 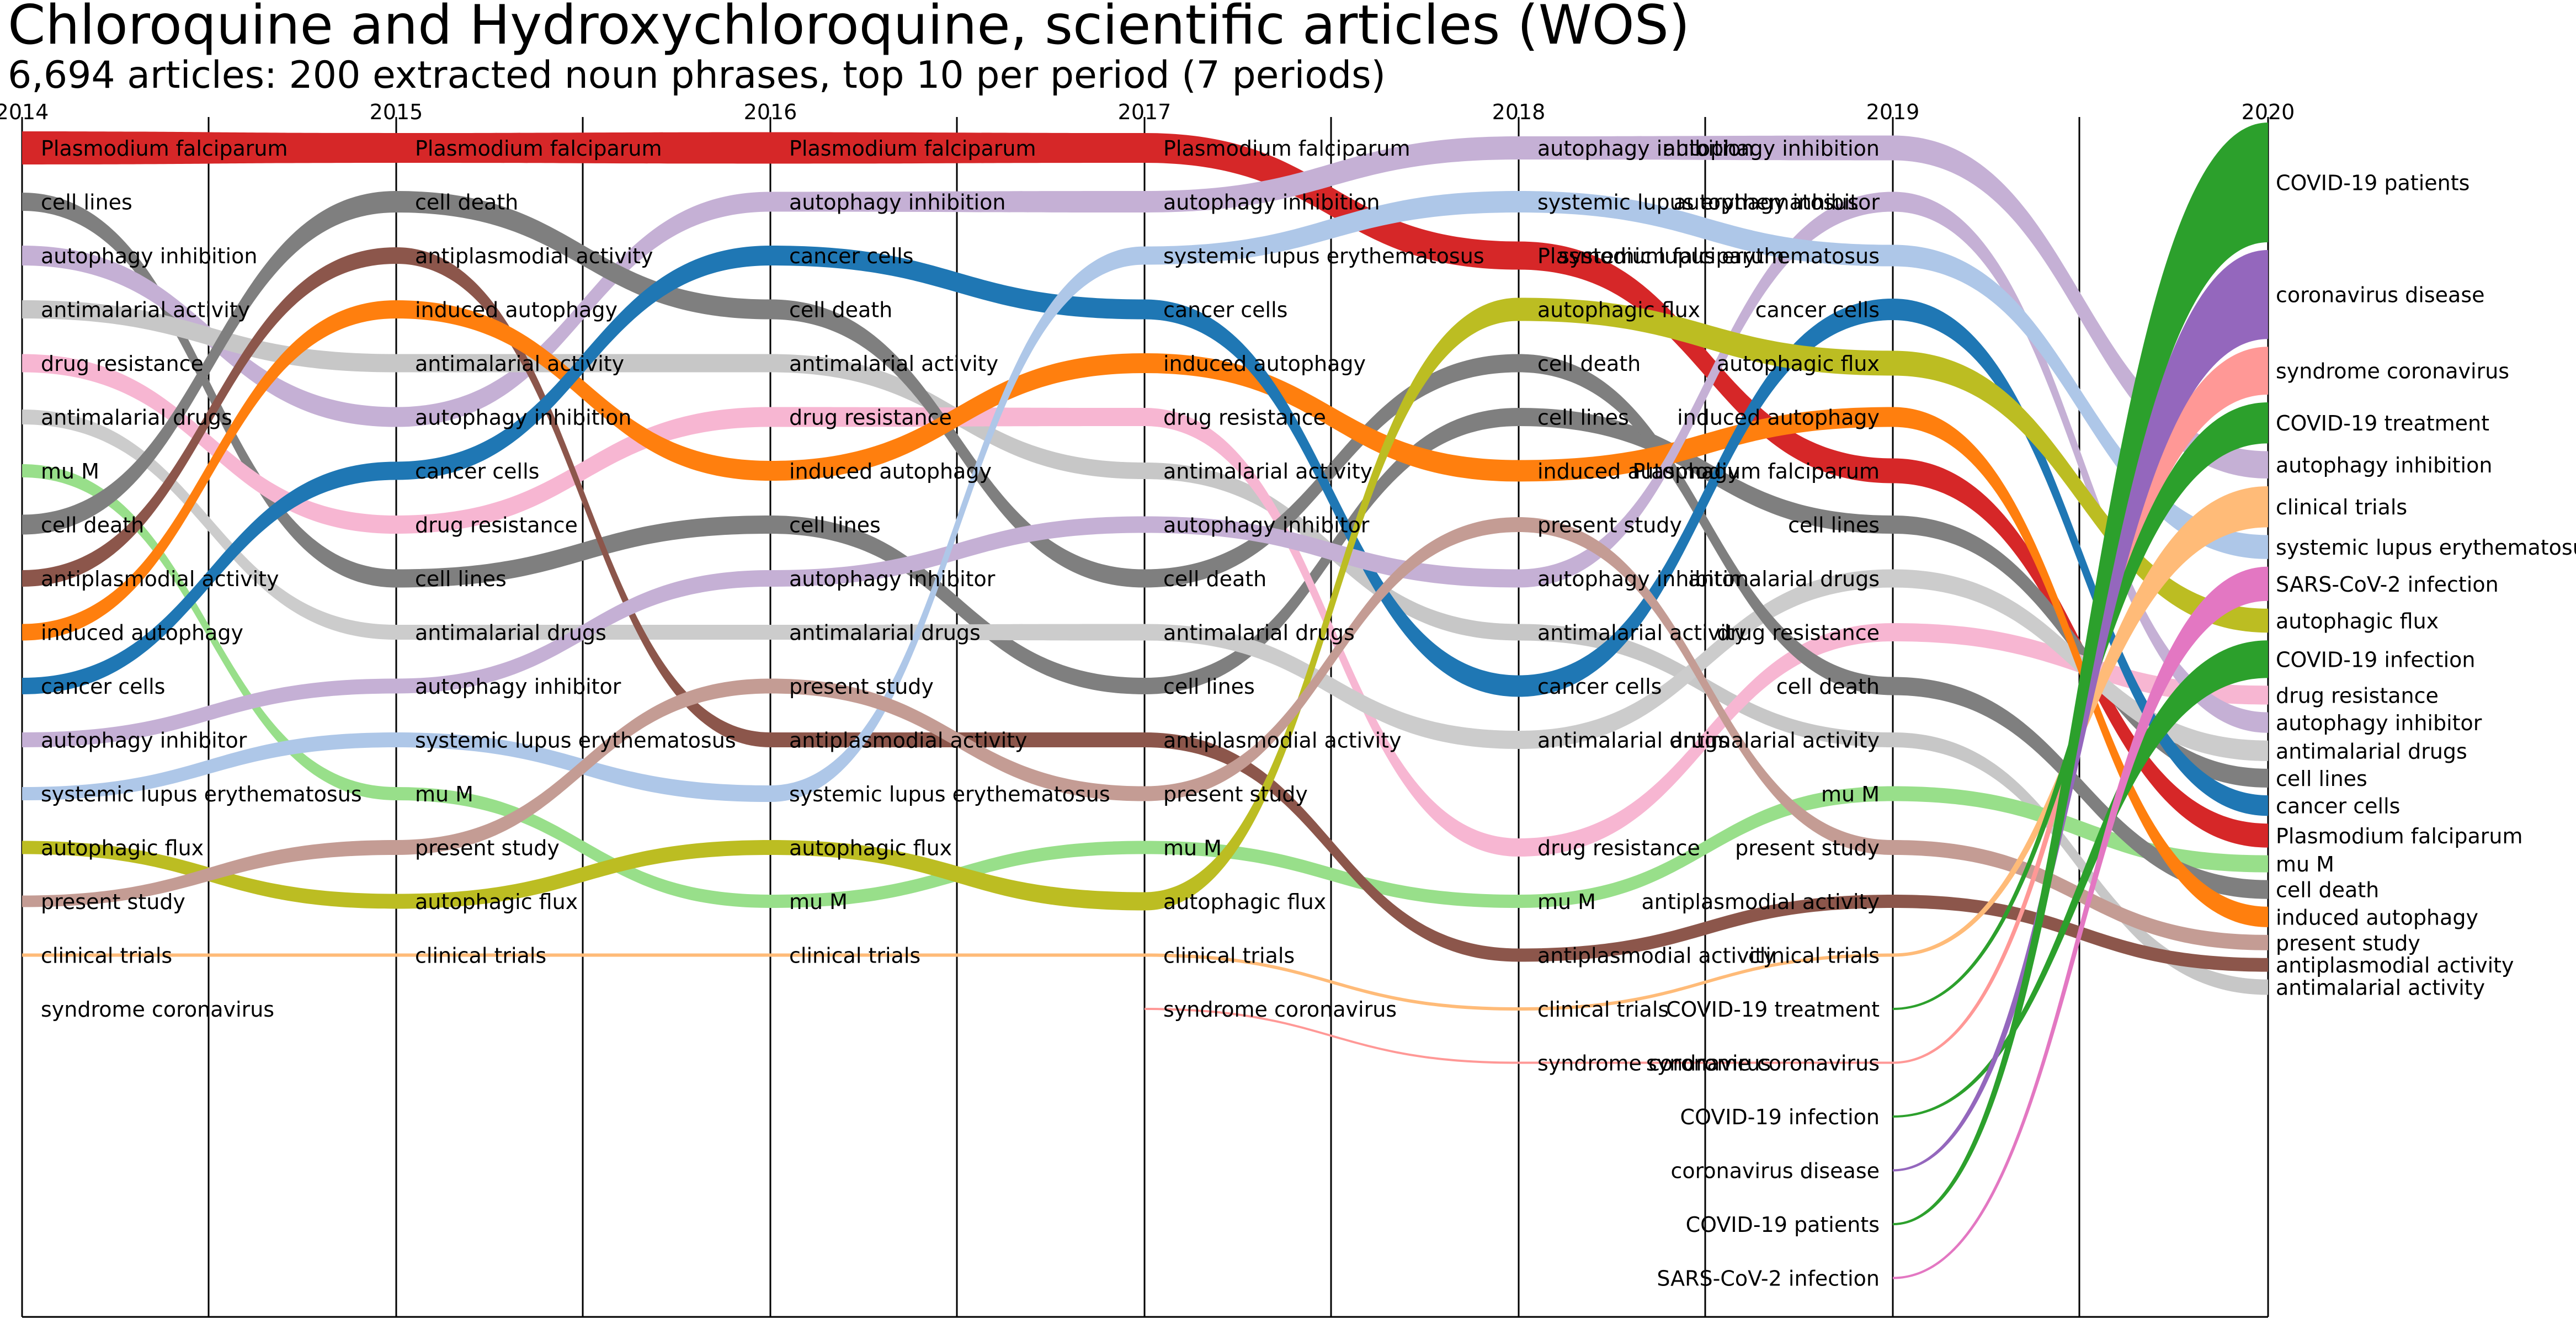 I want to click on period-label: 2020, so click(x=2268, y=112).